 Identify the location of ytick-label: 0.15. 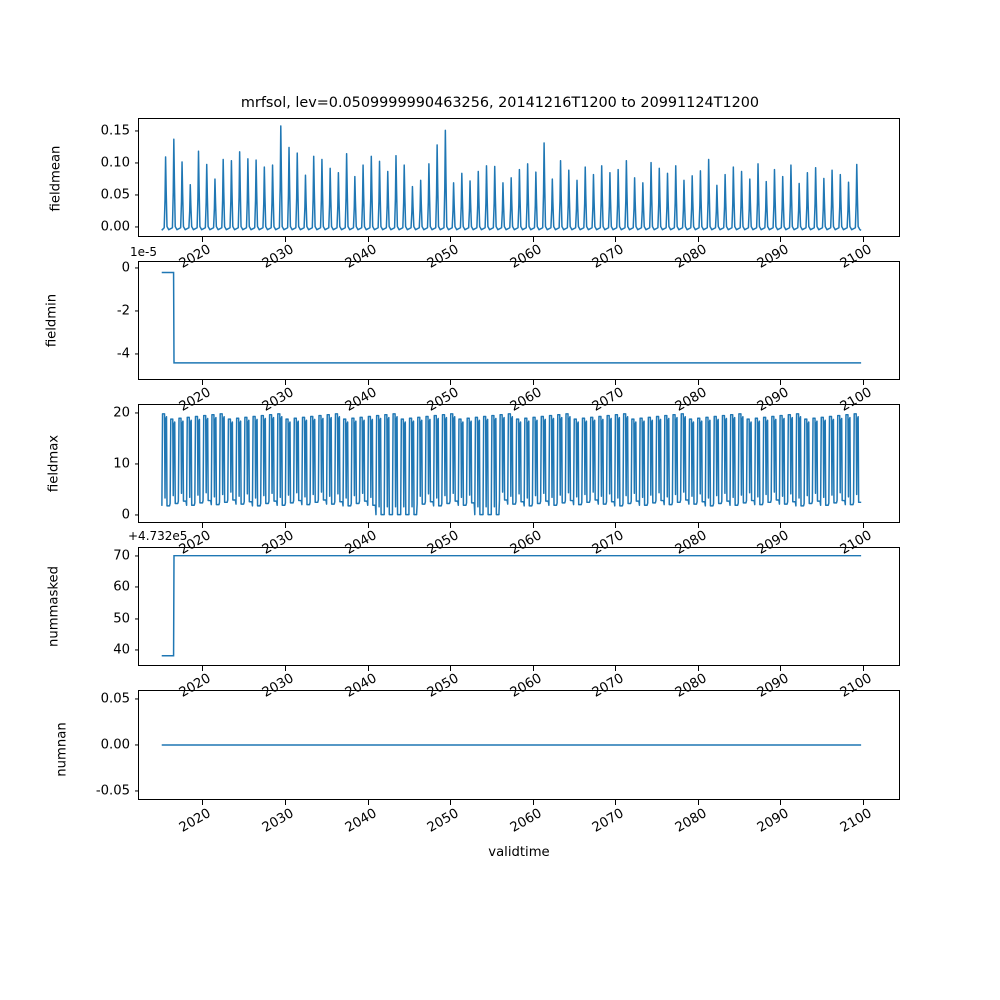
(115, 131).